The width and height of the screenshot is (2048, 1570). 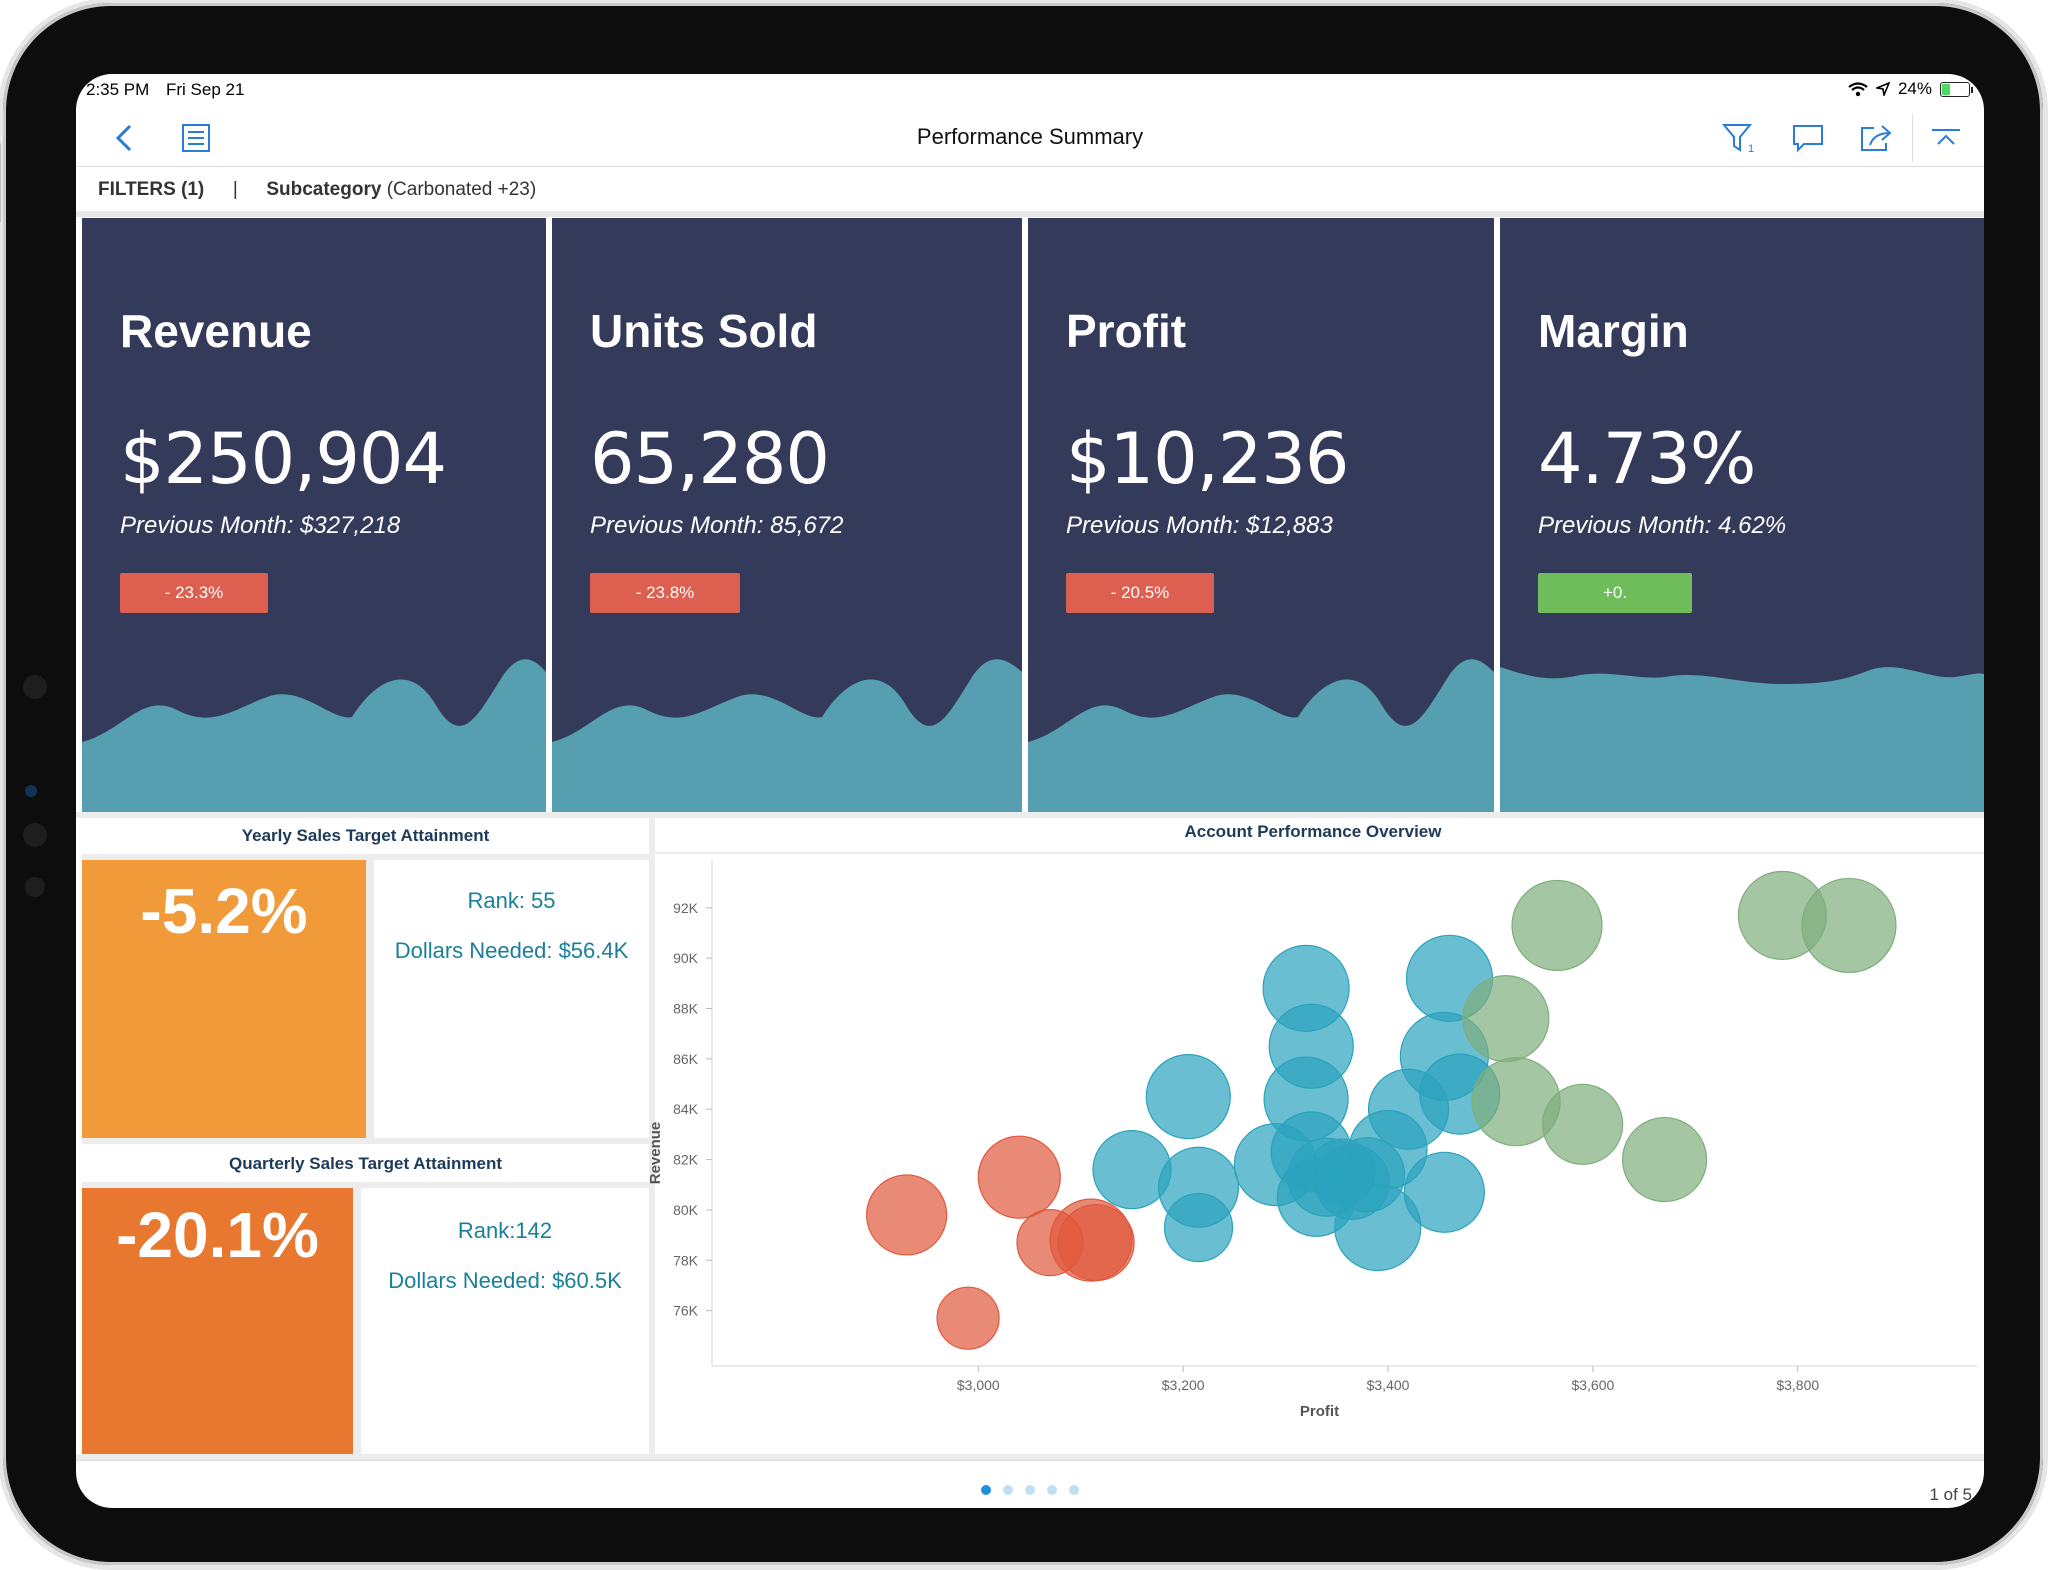 I want to click on yearly-target-info: Rank: 55 Dollars Needed: $56.4K, so click(x=511, y=999).